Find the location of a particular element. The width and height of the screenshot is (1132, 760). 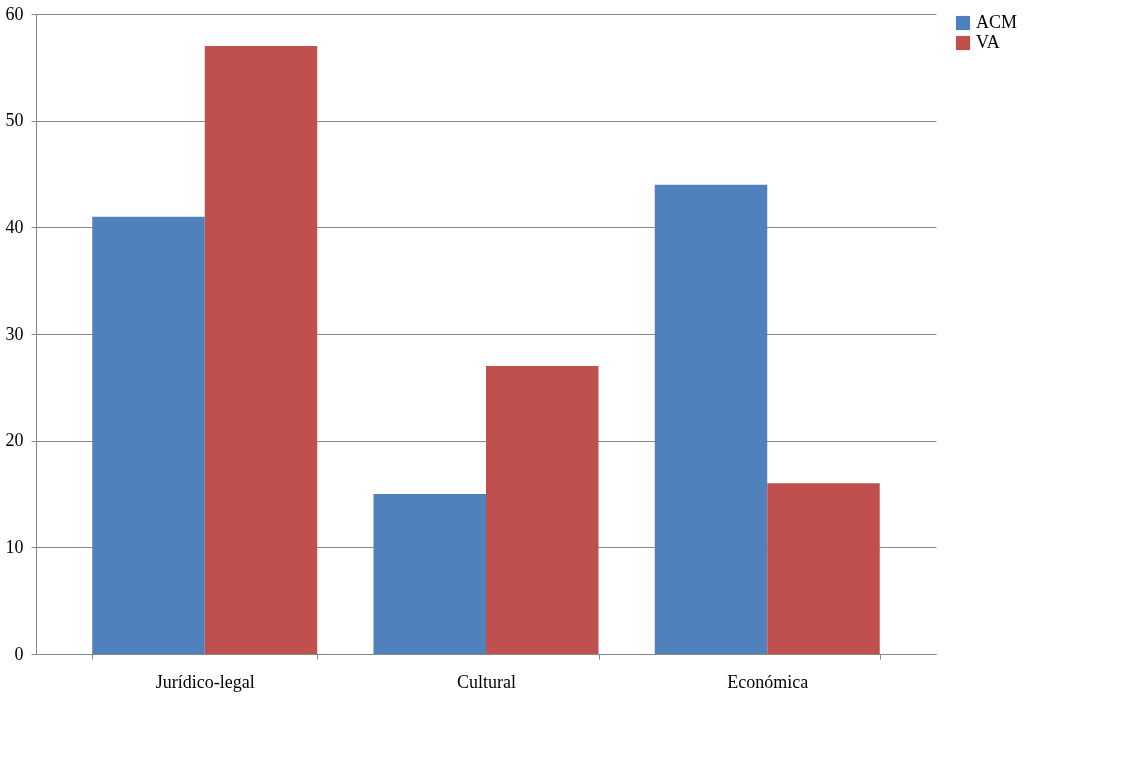

legend-label: VA is located at coordinates (988, 42).